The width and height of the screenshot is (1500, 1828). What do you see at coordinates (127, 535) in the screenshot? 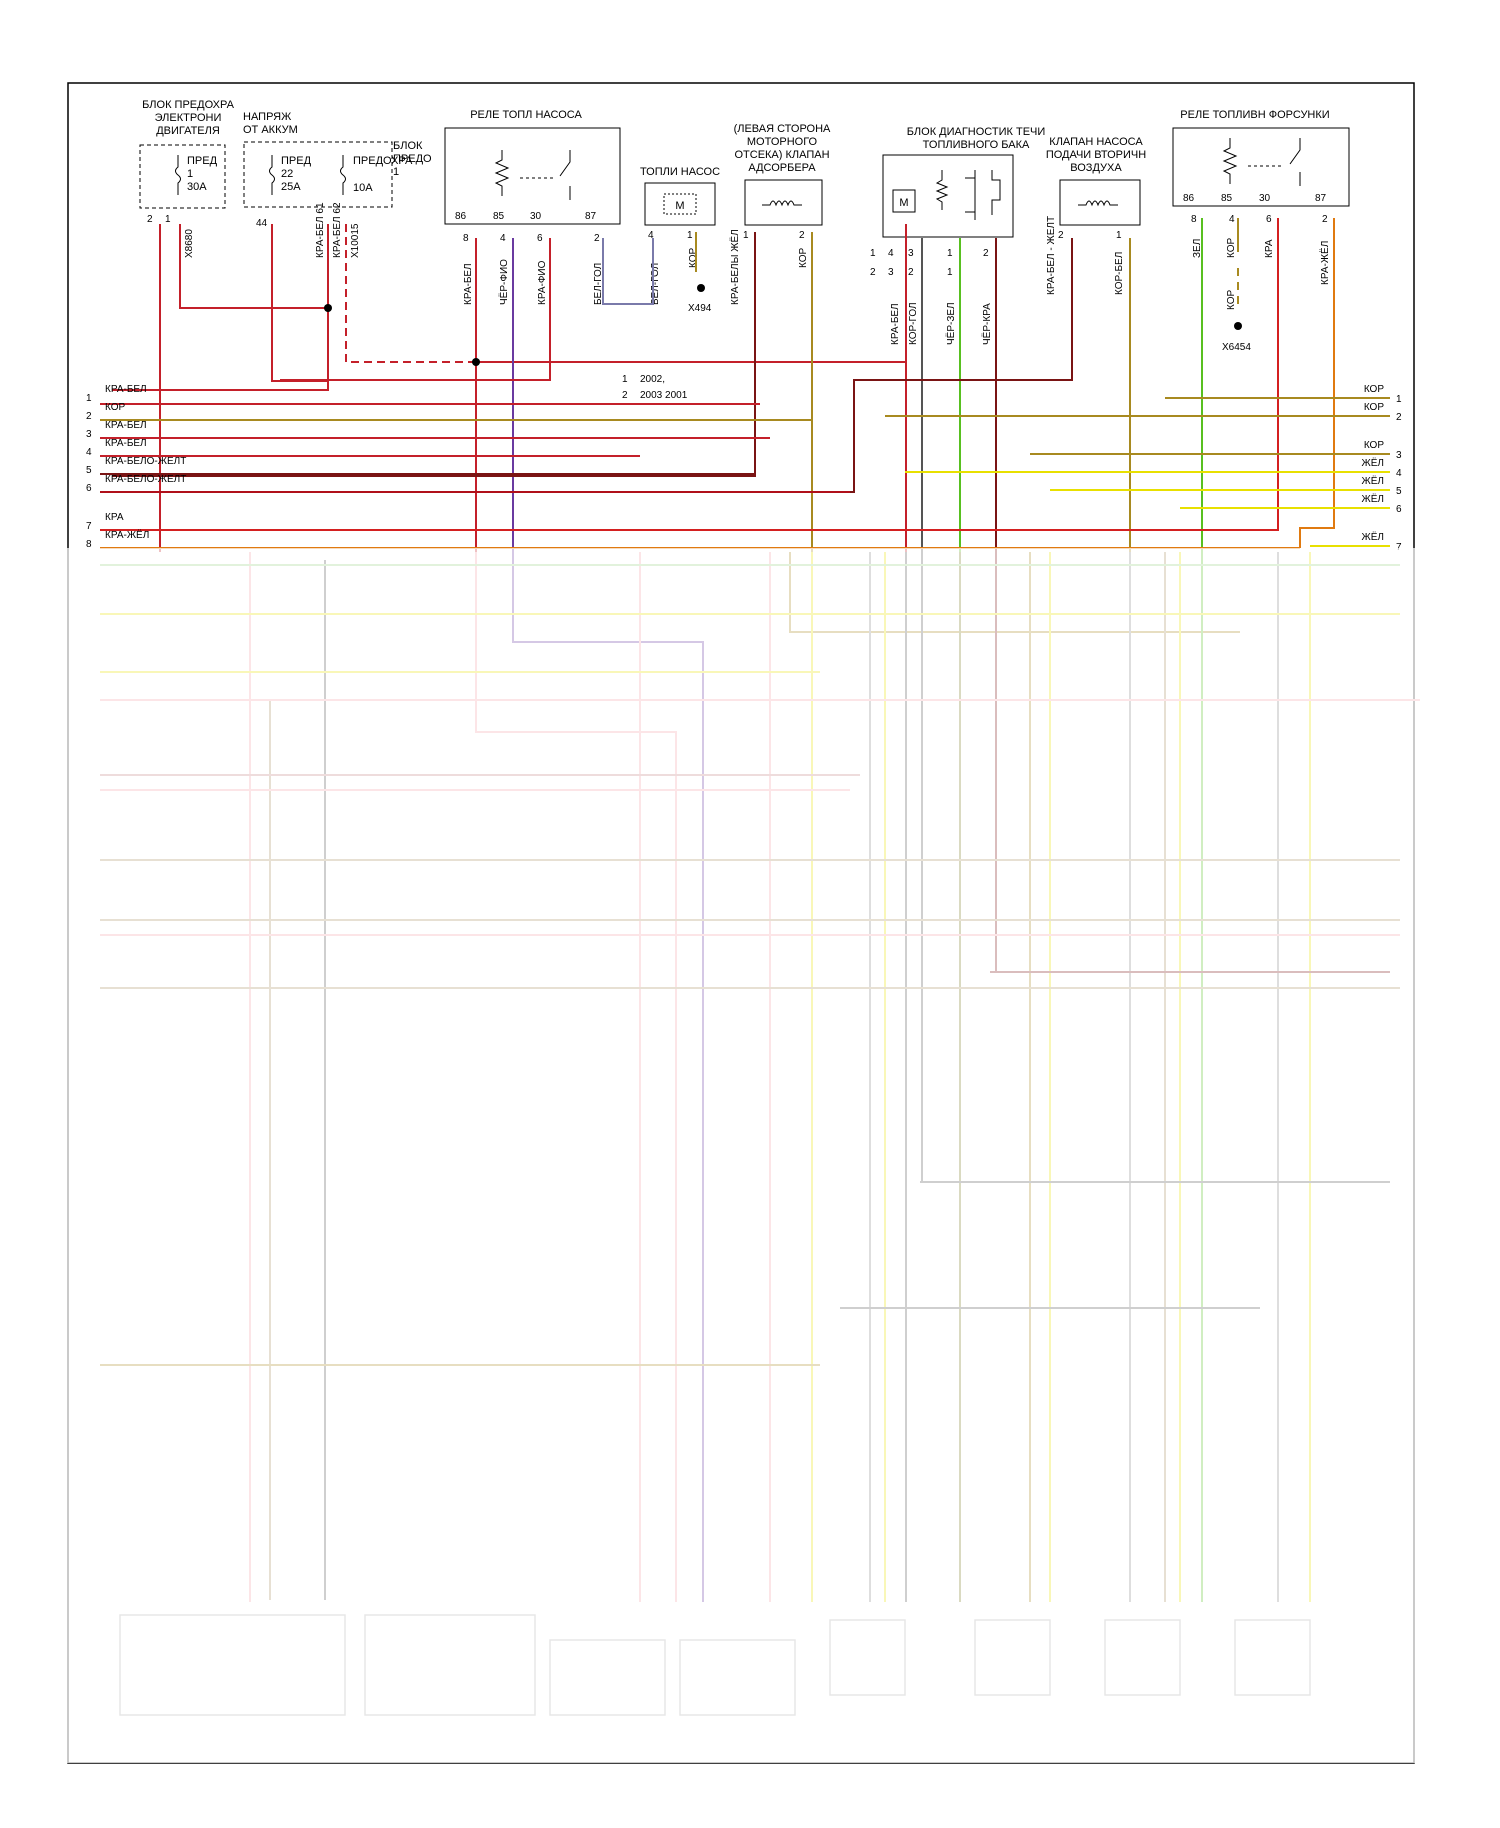
I see `left-bus-8-label: КРА-ЖЁЛ` at bounding box center [127, 535].